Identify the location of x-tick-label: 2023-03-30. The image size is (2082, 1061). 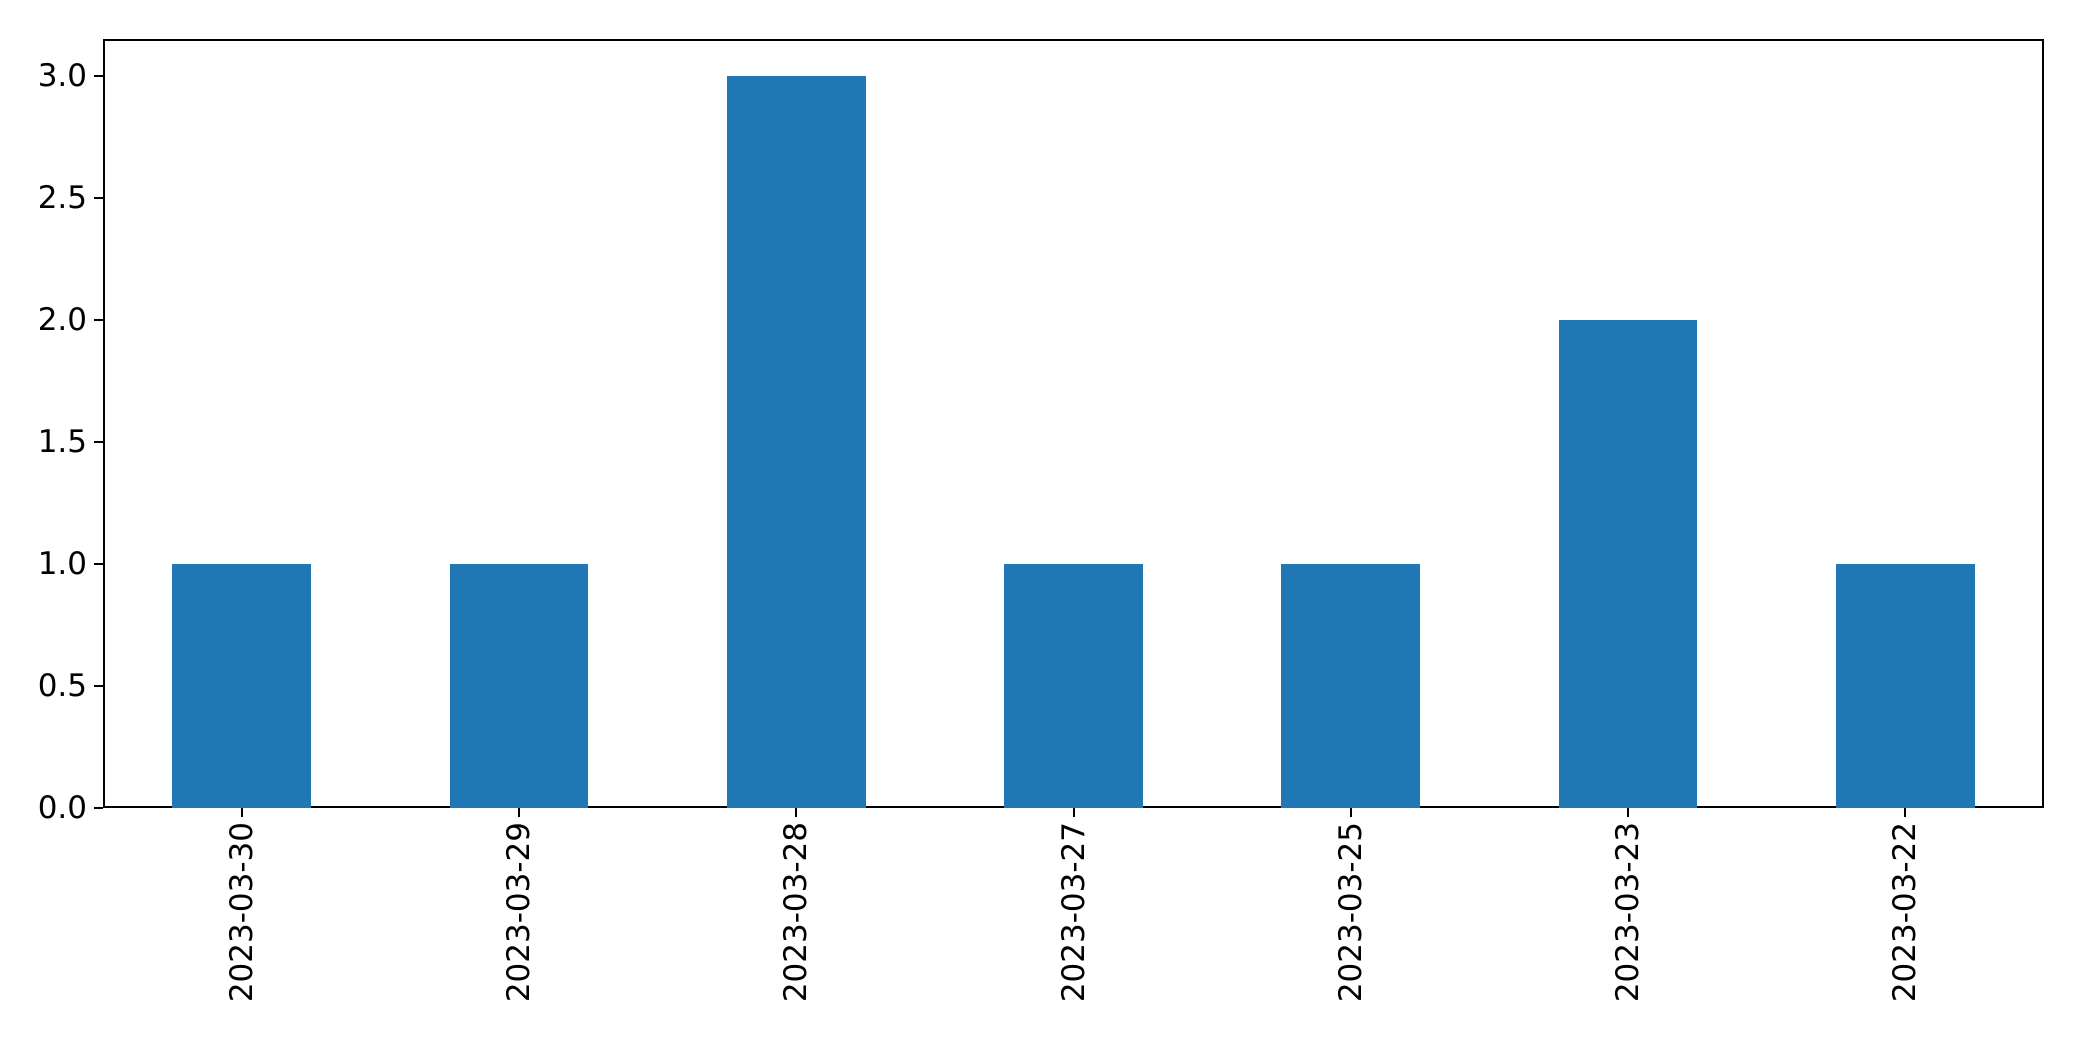
(241, 912).